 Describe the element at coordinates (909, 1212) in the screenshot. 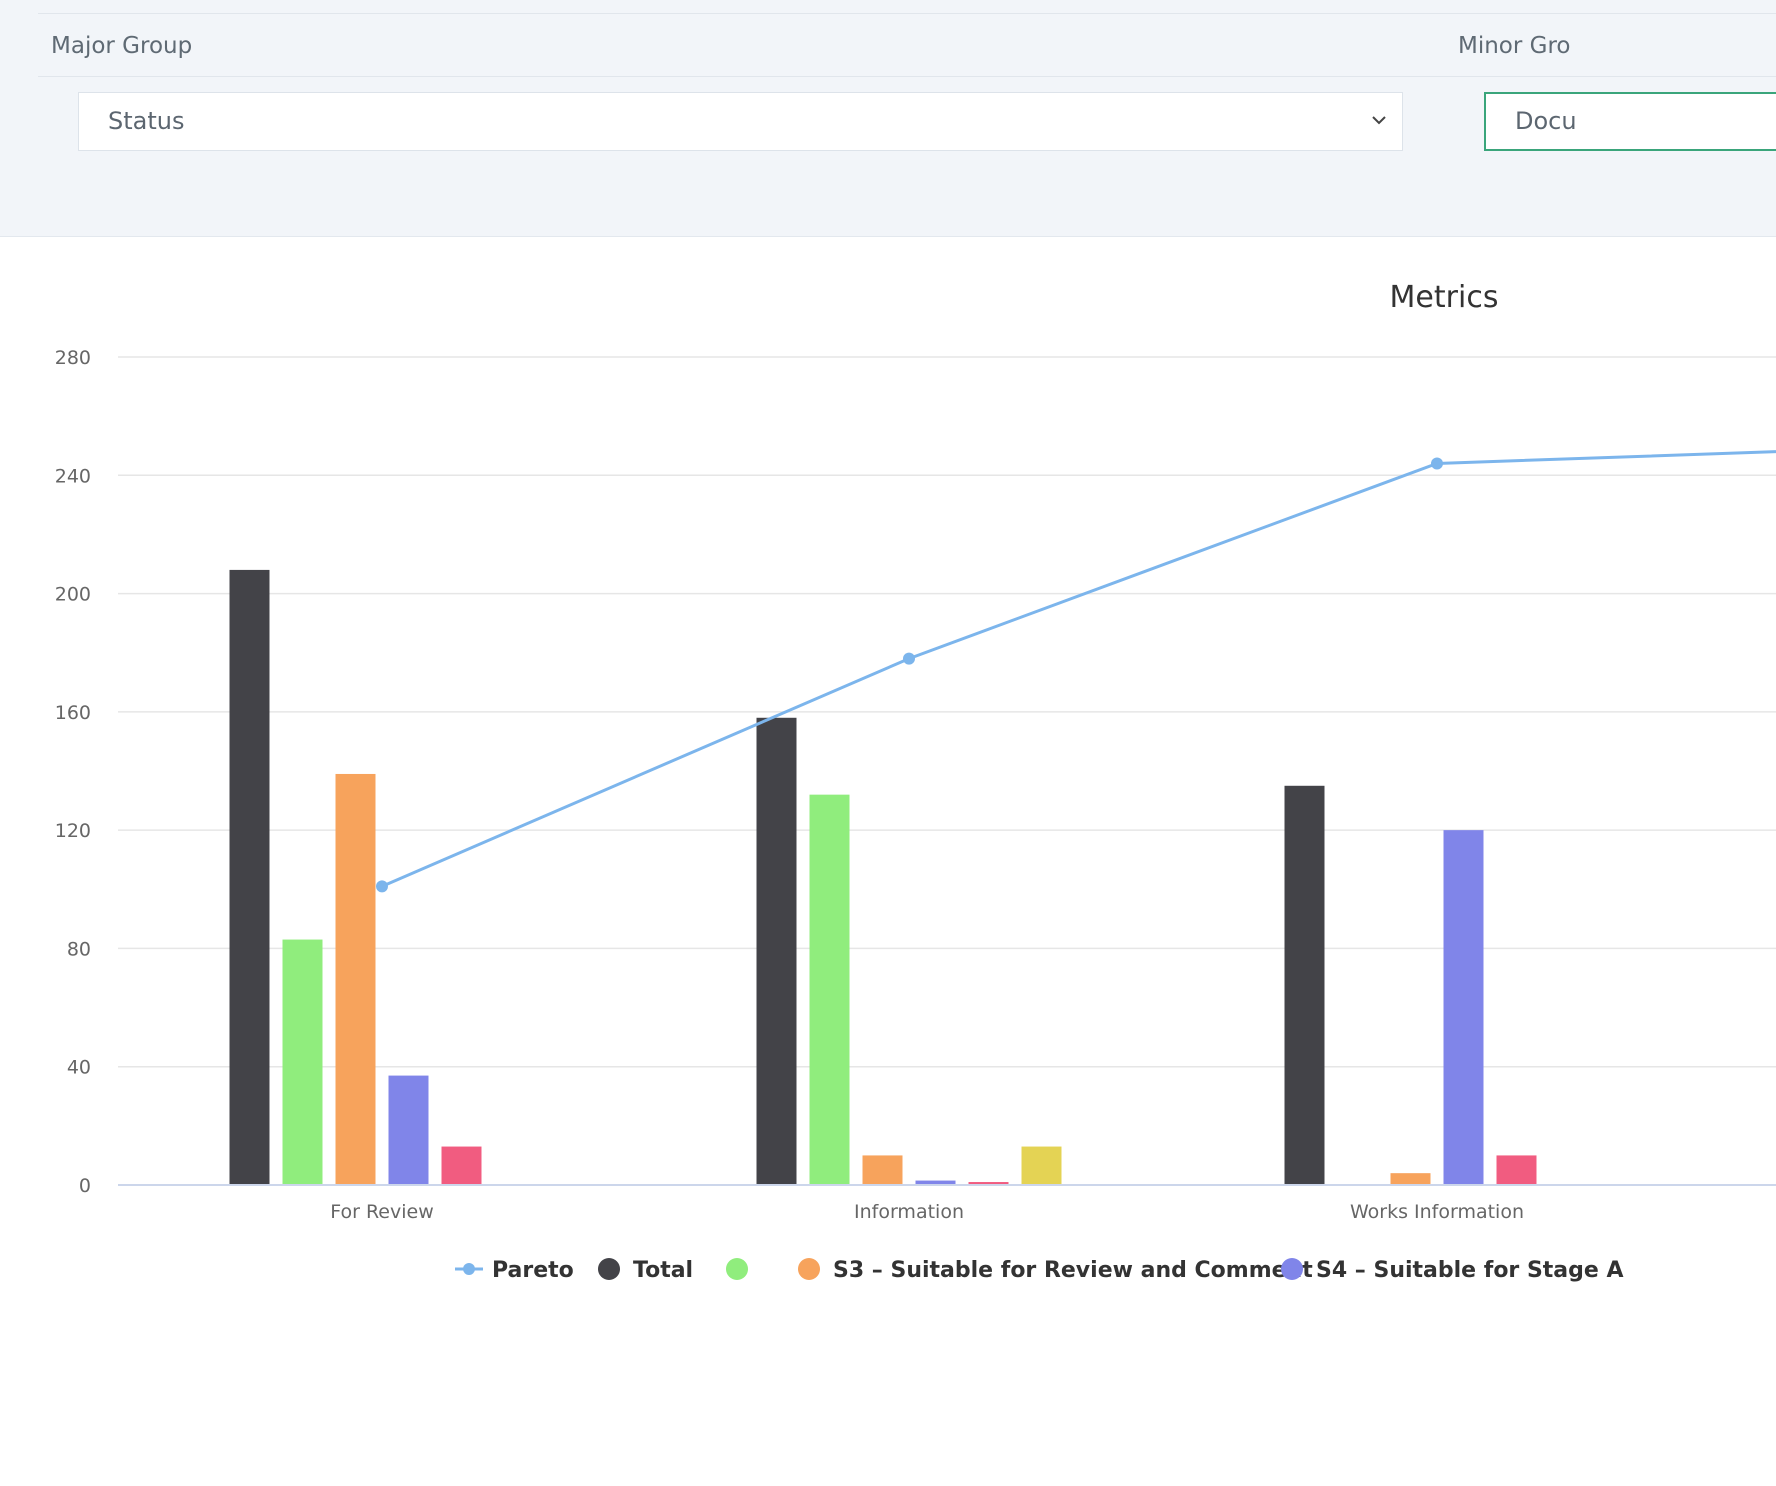

I see `x-tick-label: Information` at that location.